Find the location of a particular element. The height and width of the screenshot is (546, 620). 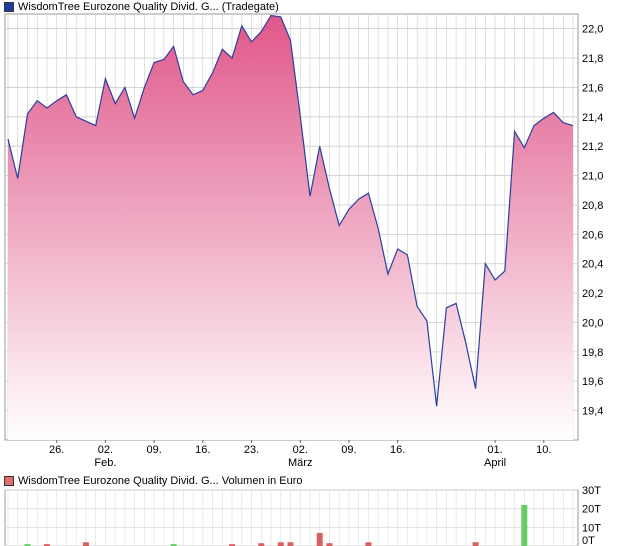

volume-legend-swatch is located at coordinates (9, 481).